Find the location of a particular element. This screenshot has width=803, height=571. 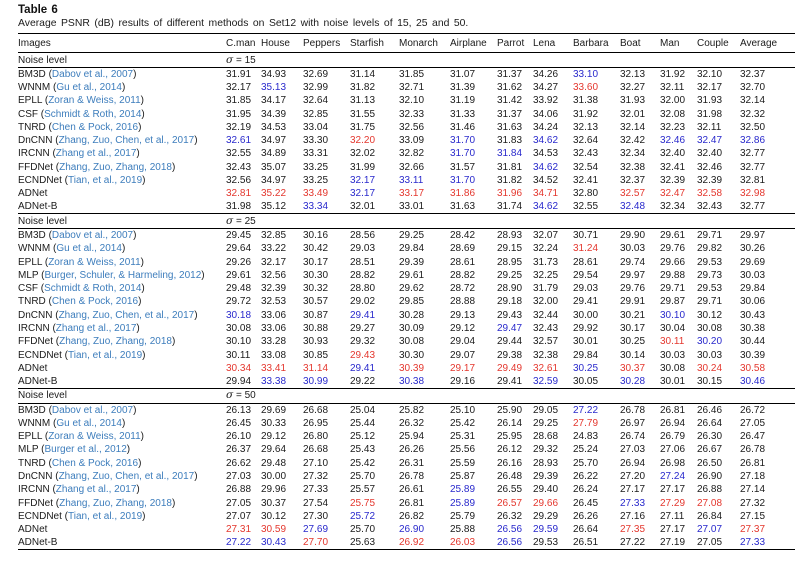

sigma-value: σ = 15 is located at coordinates (241, 59).